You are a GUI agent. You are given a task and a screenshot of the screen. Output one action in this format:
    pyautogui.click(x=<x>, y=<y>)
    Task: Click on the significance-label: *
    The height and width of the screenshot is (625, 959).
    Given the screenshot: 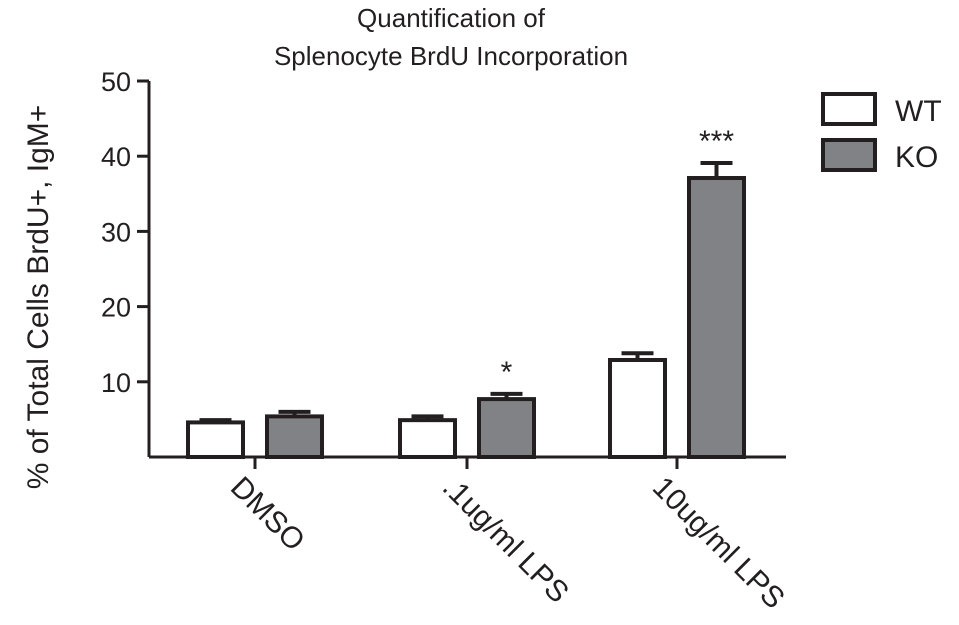 What is the action you would take?
    pyautogui.click(x=507, y=372)
    